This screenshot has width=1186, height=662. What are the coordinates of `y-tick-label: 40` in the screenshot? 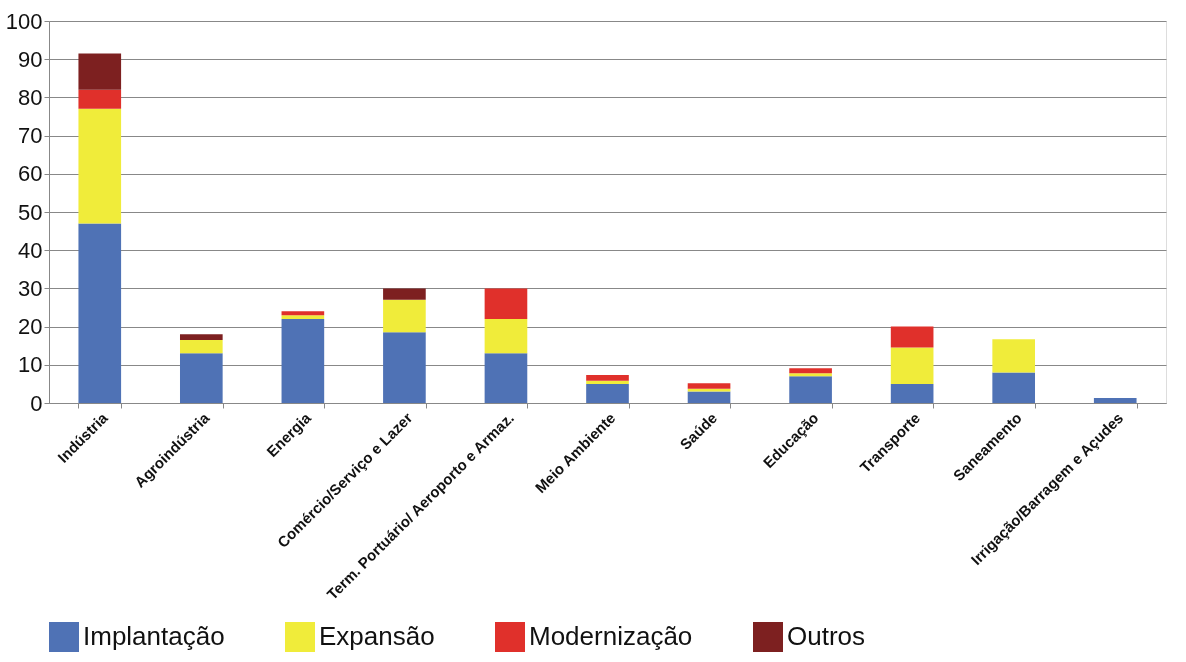 It's located at (30, 250).